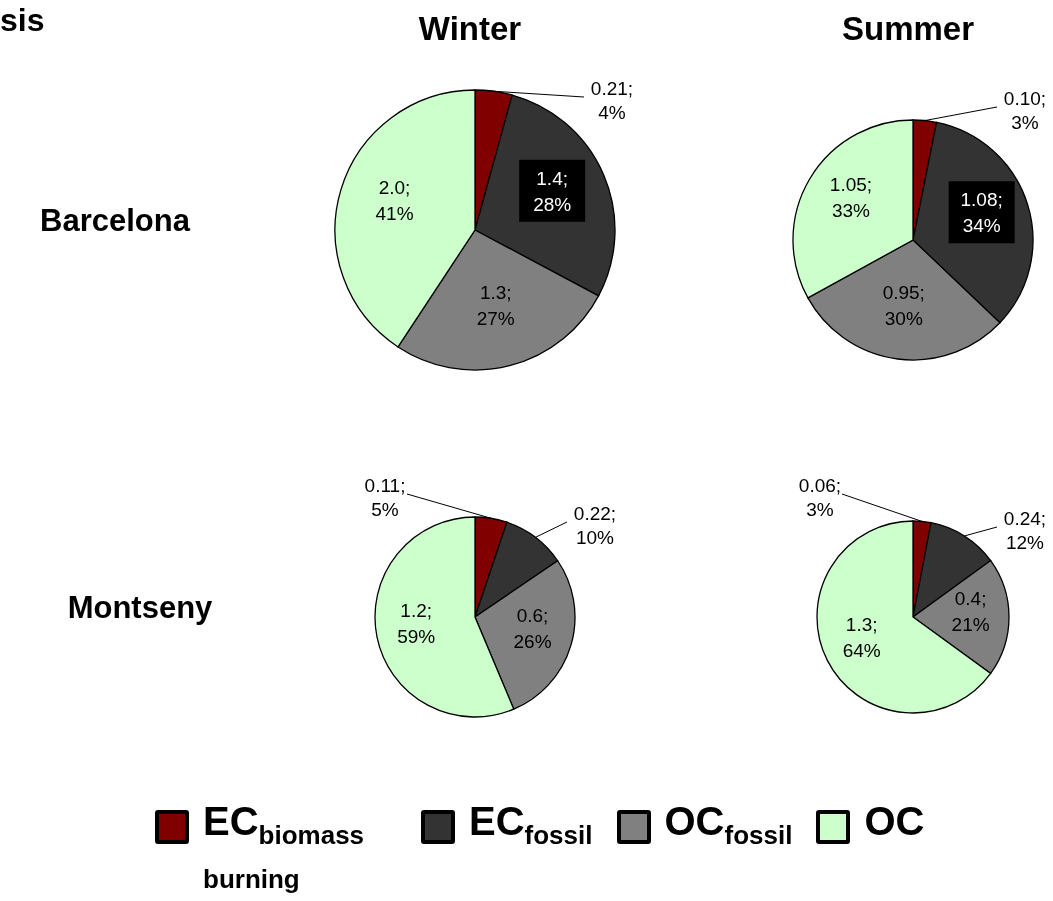 Image resolution: width=1053 pixels, height=901 pixels. Describe the element at coordinates (416, 623) in the screenshot. I see `data-label: 1.2; 59%` at that location.